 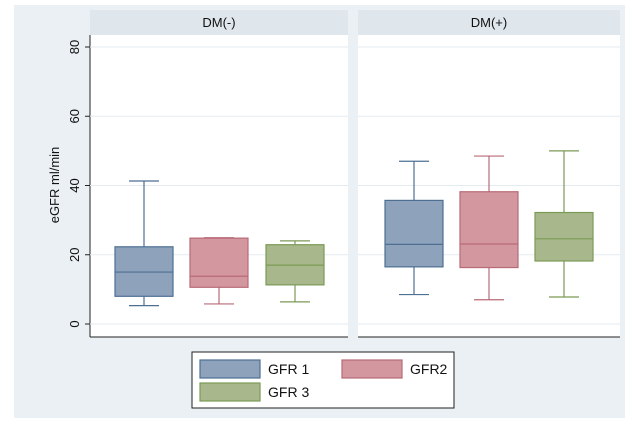 I want to click on y-tick-label: 20, so click(x=74, y=255).